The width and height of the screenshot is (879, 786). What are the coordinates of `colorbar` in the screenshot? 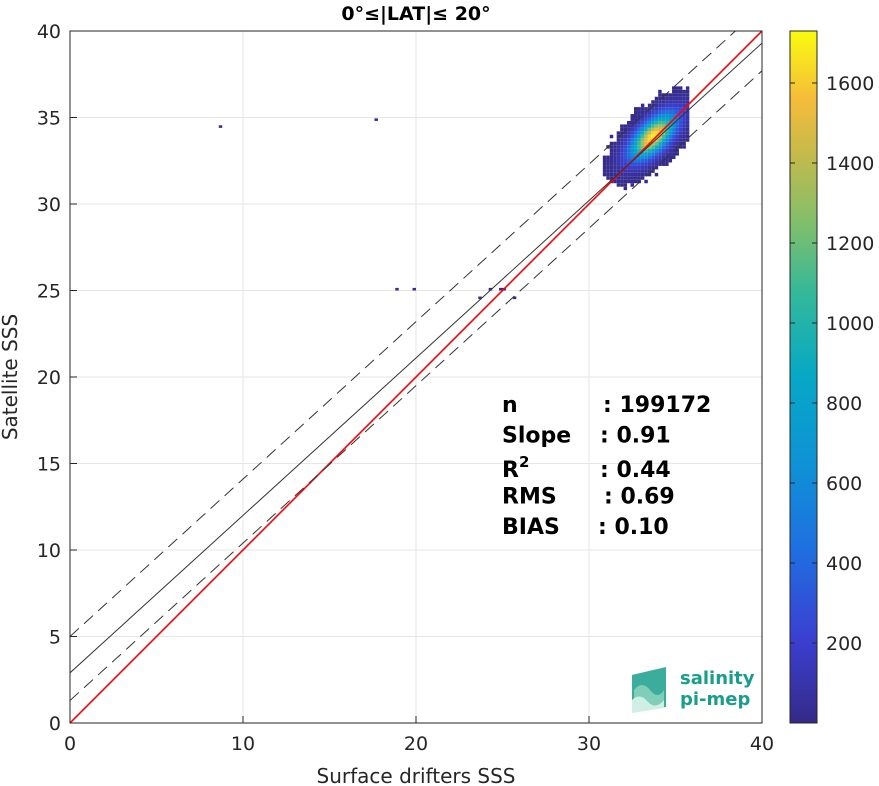 It's located at (803, 377).